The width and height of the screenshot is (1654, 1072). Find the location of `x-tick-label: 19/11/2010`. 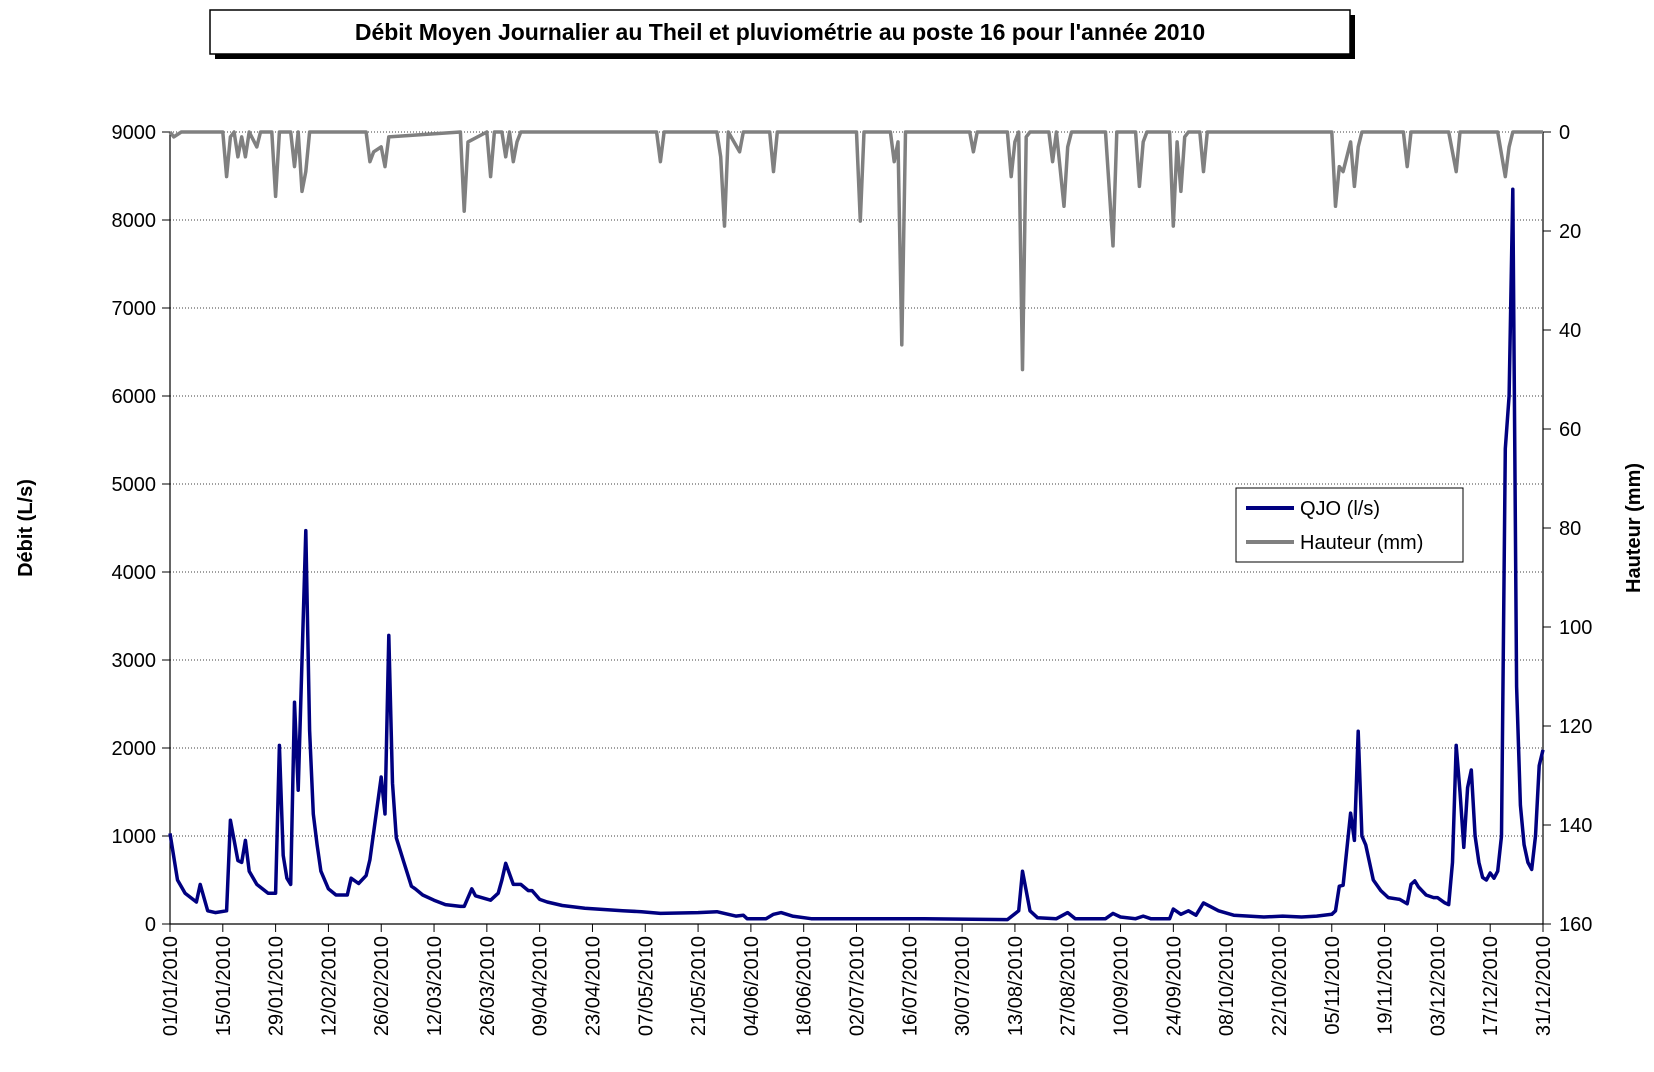

x-tick-label: 19/11/2010 is located at coordinates (1386, 985).